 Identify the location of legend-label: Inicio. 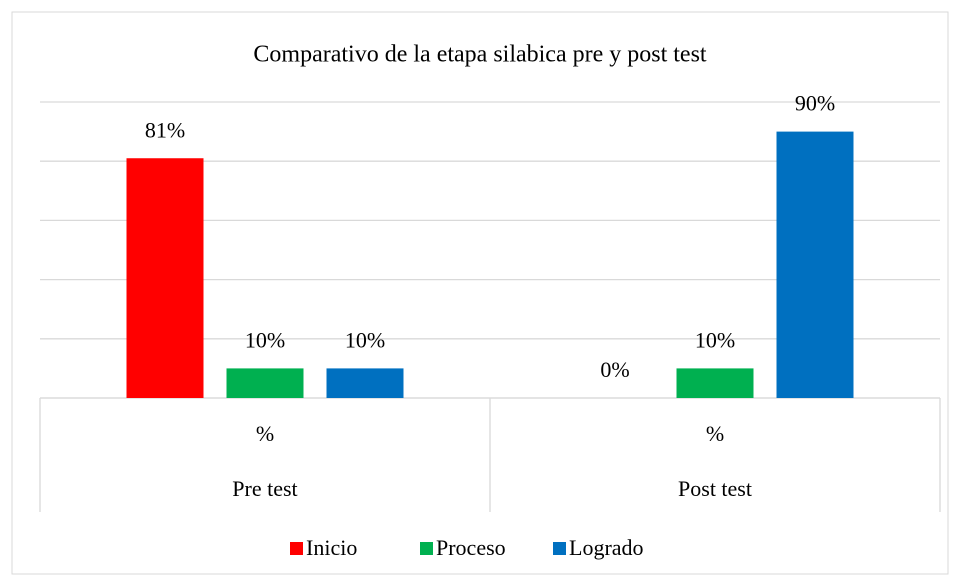
(331, 547).